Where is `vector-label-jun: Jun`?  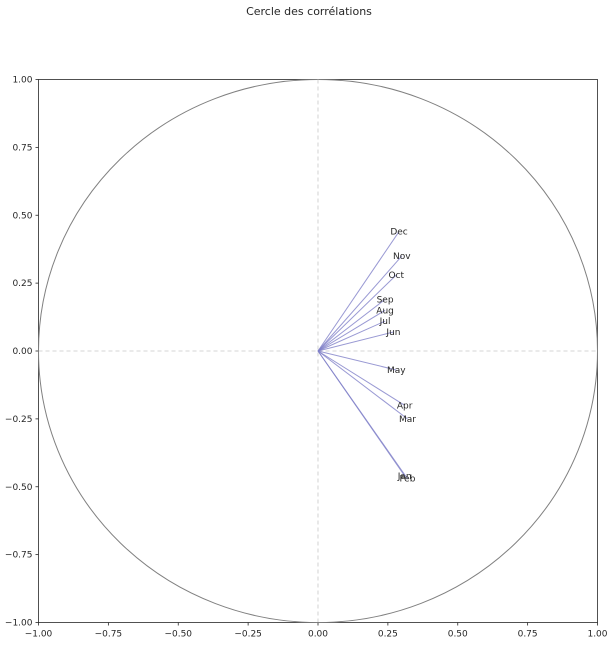
vector-label-jun: Jun is located at coordinates (392, 333).